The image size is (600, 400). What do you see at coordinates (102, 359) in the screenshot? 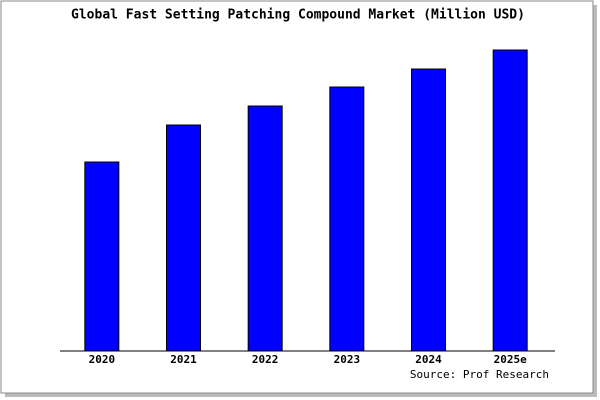
I see `x-tick-label: 2020` at bounding box center [102, 359].